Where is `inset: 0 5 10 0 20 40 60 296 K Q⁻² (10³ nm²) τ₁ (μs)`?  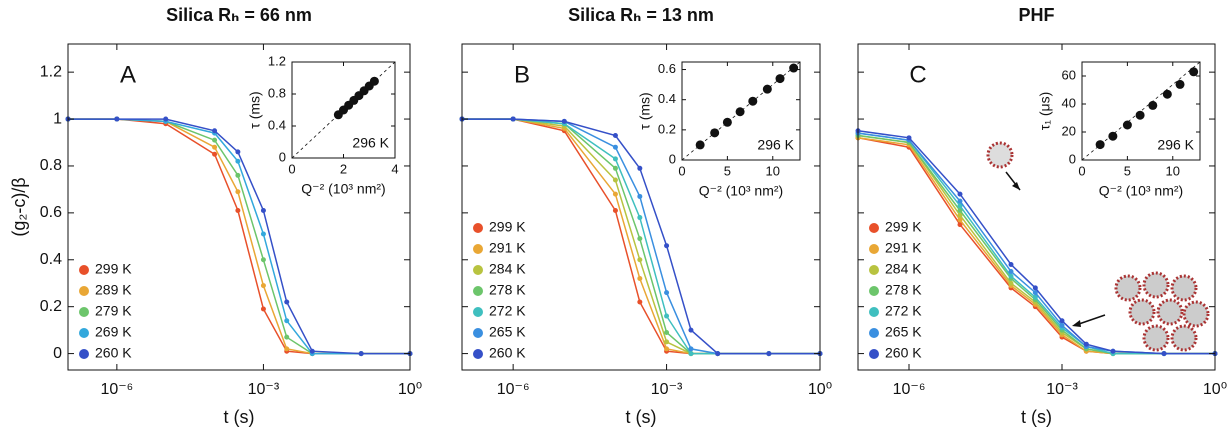
inset: 0 5 10 0 20 40 60 296 K Q⁻² (10³ nm²) τ₁ (μs) is located at coordinates (1119, 130).